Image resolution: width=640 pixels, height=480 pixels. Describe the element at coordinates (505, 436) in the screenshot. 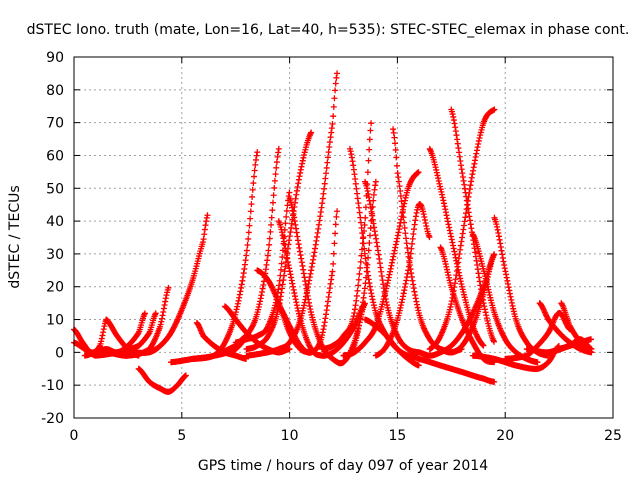

I see `x-tick-label: 20` at that location.